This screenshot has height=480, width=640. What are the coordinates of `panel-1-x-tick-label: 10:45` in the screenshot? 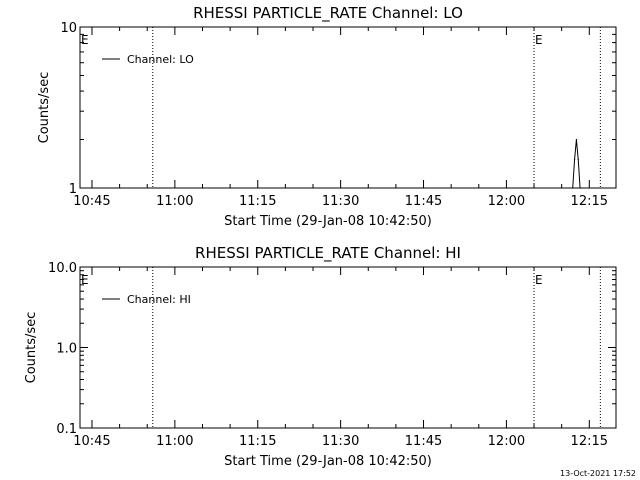 It's located at (91, 201).